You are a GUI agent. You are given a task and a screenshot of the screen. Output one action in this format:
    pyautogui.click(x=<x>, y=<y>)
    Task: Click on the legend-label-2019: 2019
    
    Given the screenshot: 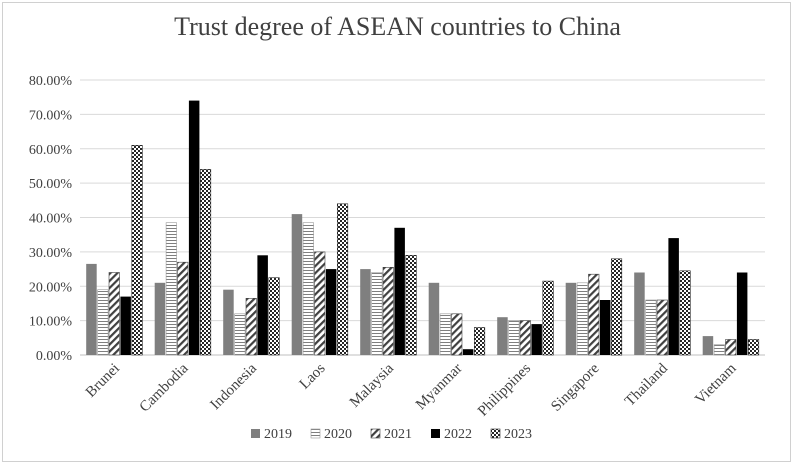 What is the action you would take?
    pyautogui.click(x=278, y=434)
    